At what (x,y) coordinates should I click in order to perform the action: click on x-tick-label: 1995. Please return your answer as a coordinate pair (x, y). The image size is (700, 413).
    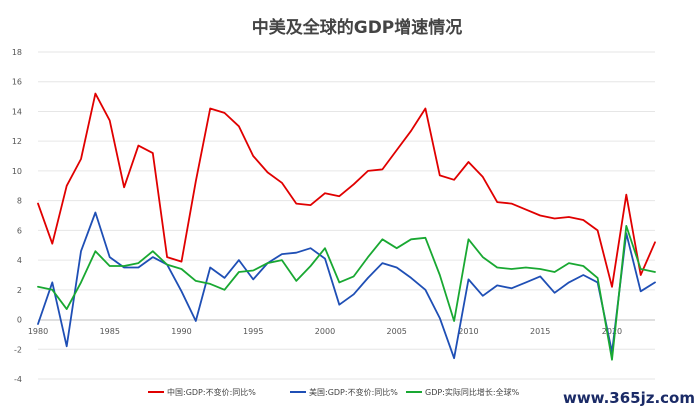
    Looking at the image, I should click on (253, 331).